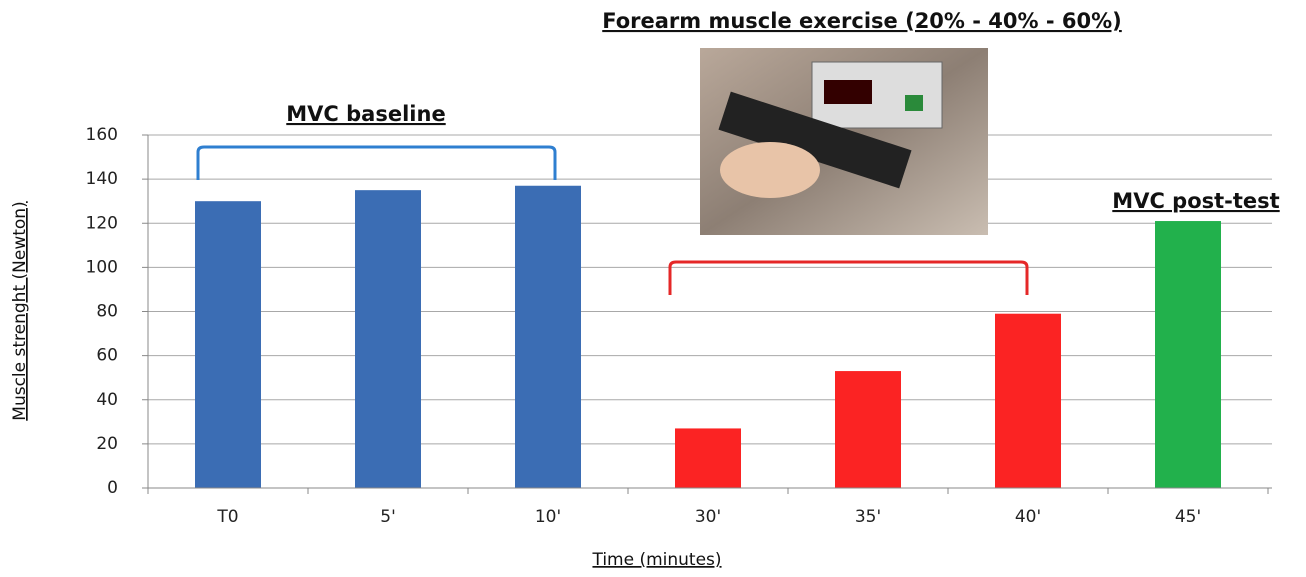  I want to click on annotation: MVC post-test, so click(1195, 201).